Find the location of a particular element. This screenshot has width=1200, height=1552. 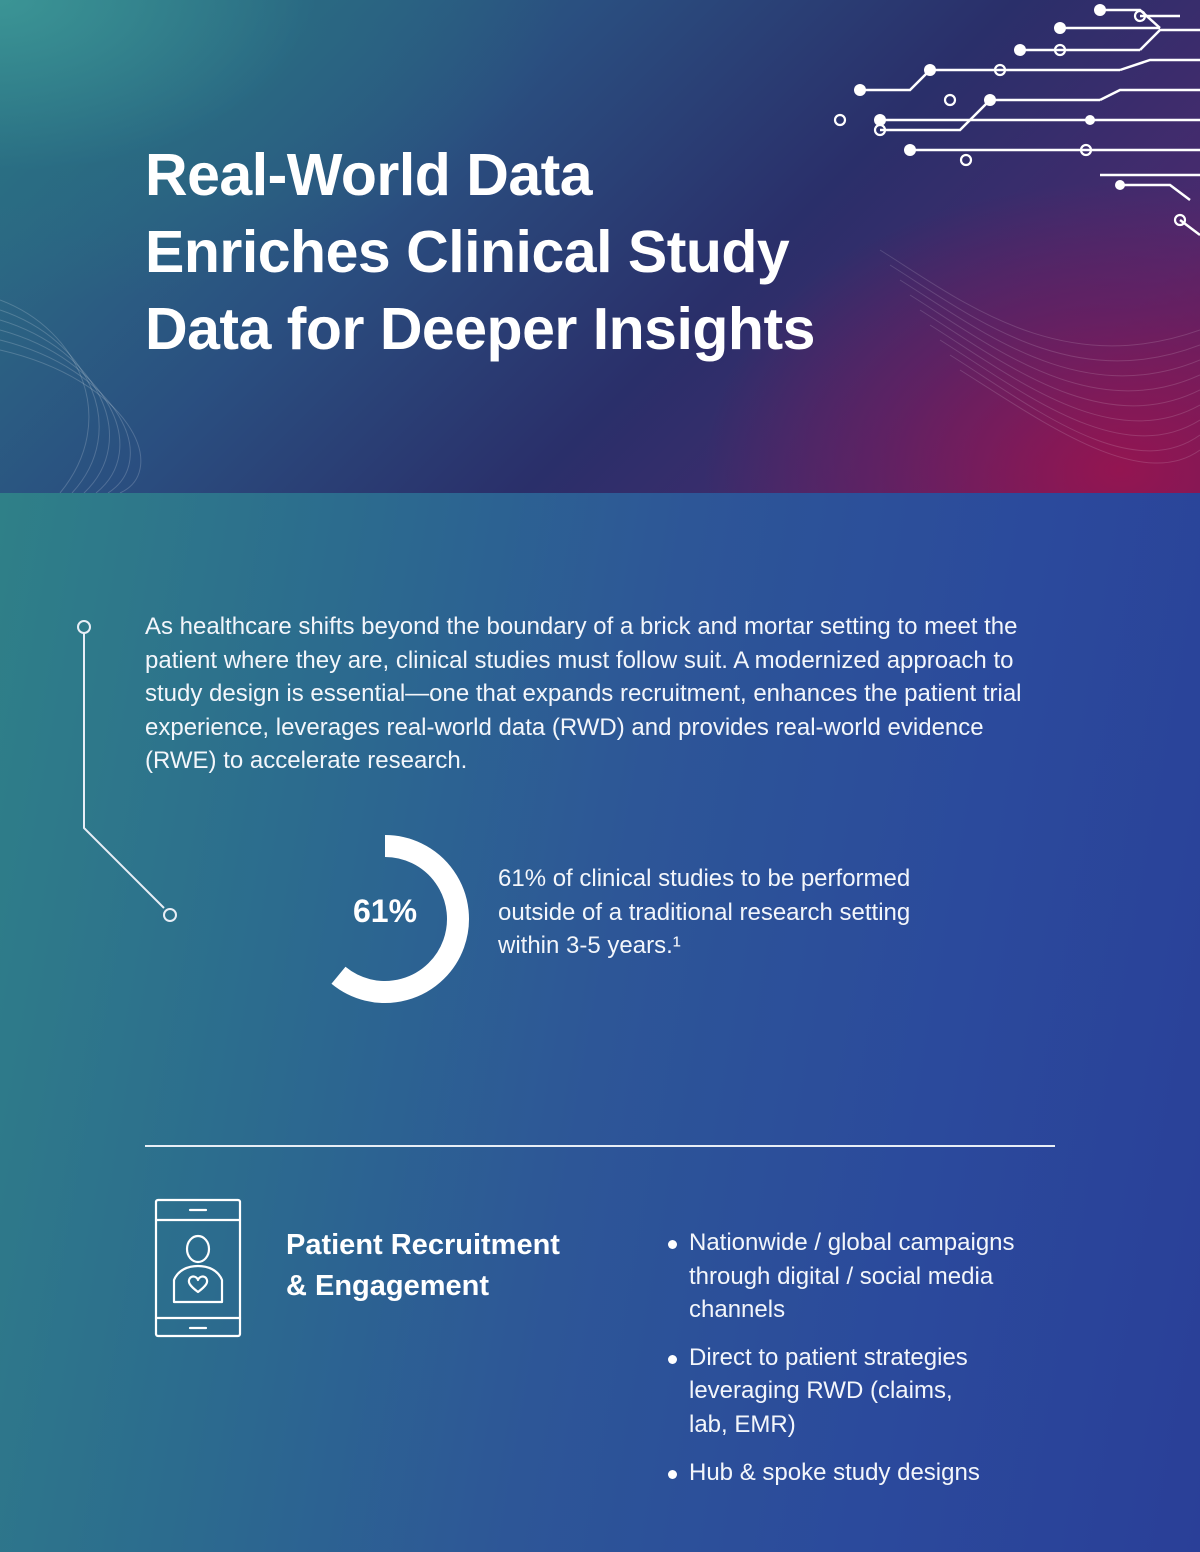

phone-patient-heart-icon is located at coordinates (198, 1268).